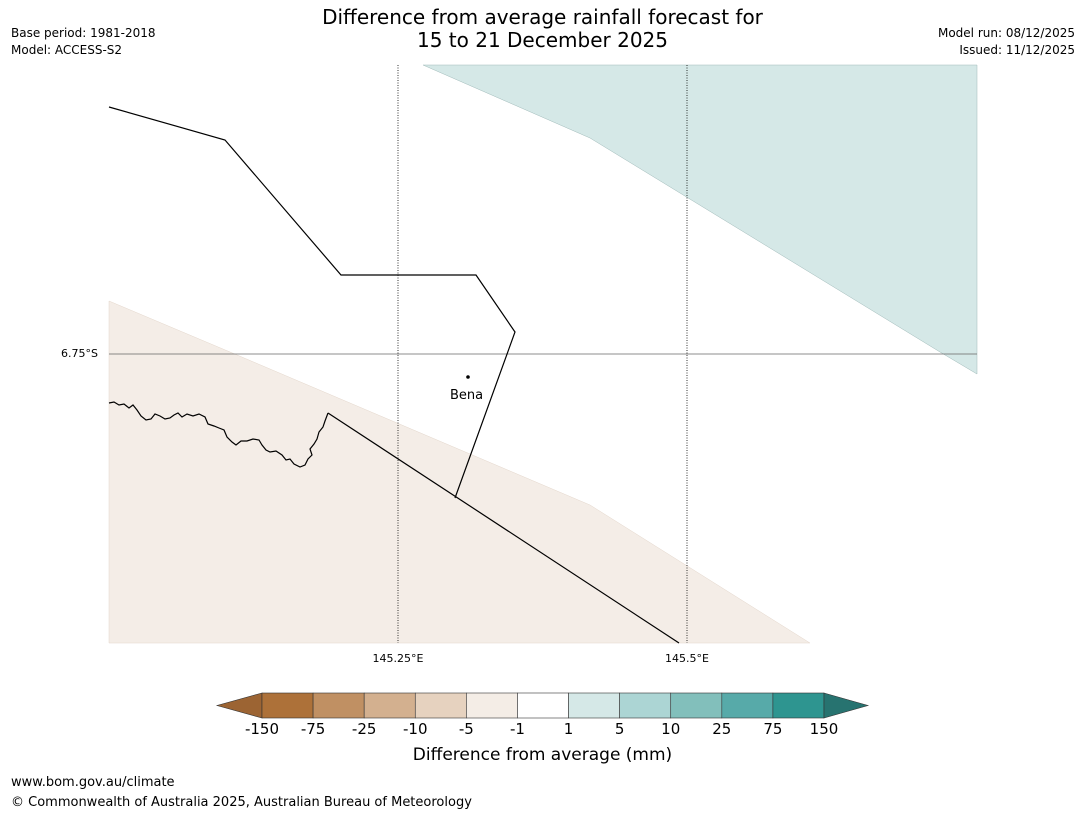 The height and width of the screenshot is (816, 1085). What do you see at coordinates (83, 33) in the screenshot?
I see `base-period: Base period: 1981-2018` at bounding box center [83, 33].